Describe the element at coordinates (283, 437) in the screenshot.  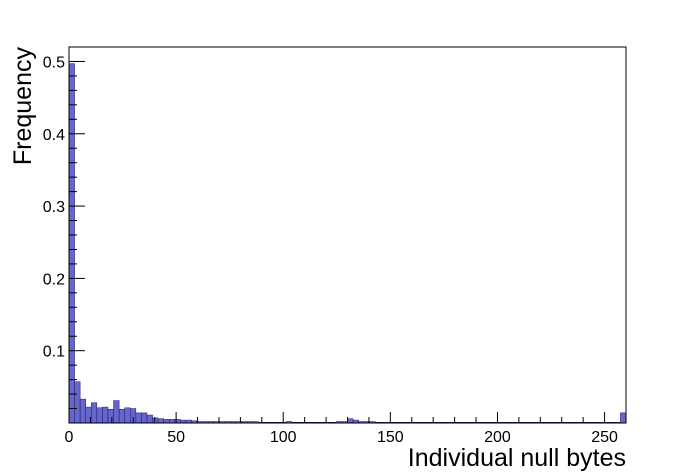
I see `x-tick-label: 100` at that location.